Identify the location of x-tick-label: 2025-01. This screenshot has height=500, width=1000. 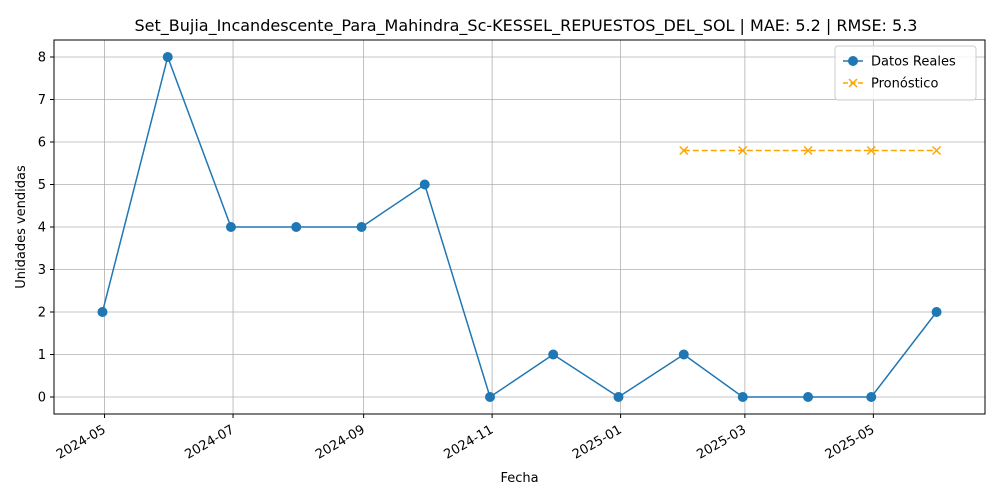
(597, 442).